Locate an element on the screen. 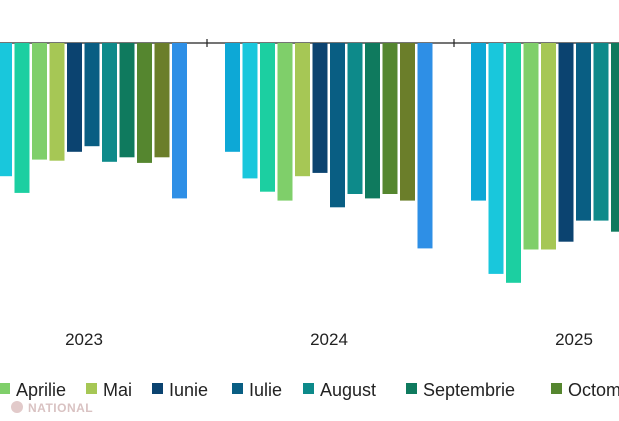  year-label-2025: 2025 is located at coordinates (574, 339).